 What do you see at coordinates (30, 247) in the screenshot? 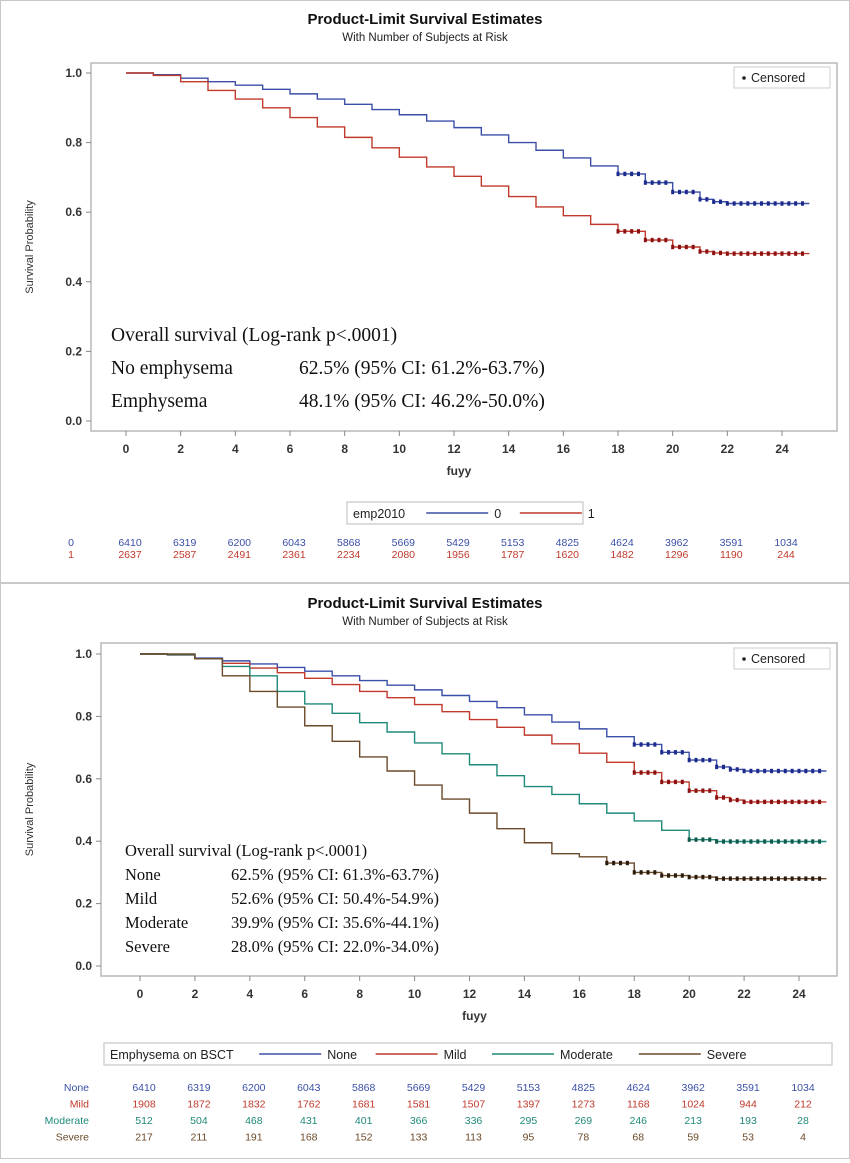
I see `y-axis-label: Survival Probability` at bounding box center [30, 247].